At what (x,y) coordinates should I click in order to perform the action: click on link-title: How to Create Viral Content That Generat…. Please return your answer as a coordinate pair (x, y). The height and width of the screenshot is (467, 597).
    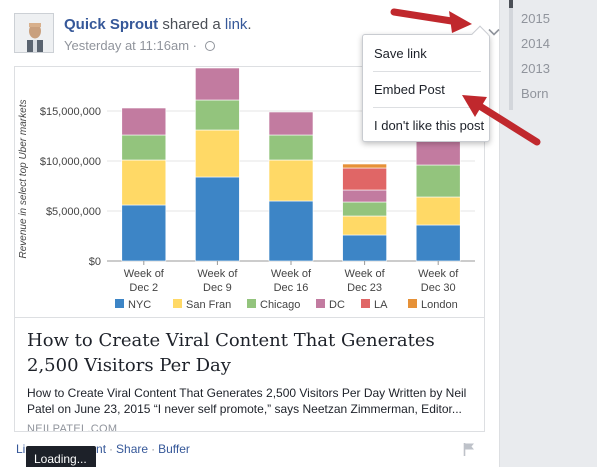
    Looking at the image, I should click on (231, 353).